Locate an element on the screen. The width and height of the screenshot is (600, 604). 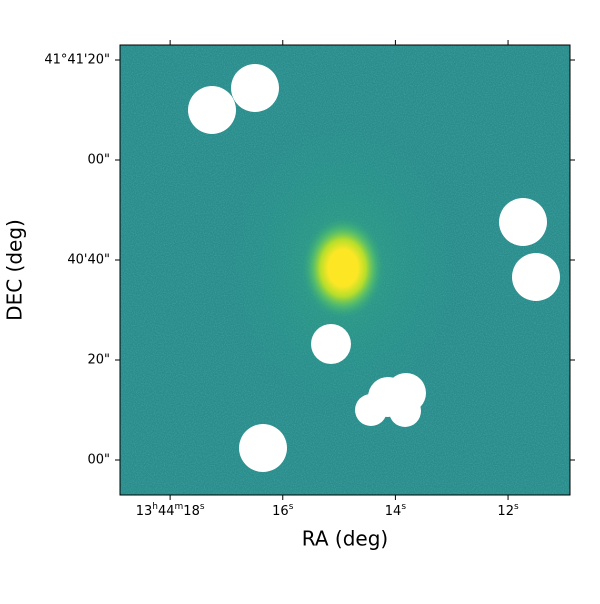
x-tick-label: 14s is located at coordinates (396, 510).